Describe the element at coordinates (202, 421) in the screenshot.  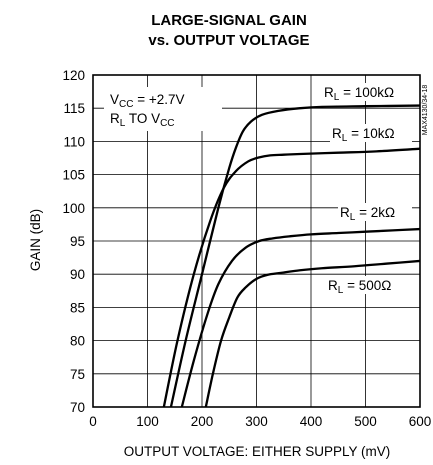
I see `x-tick-label: 200` at that location.